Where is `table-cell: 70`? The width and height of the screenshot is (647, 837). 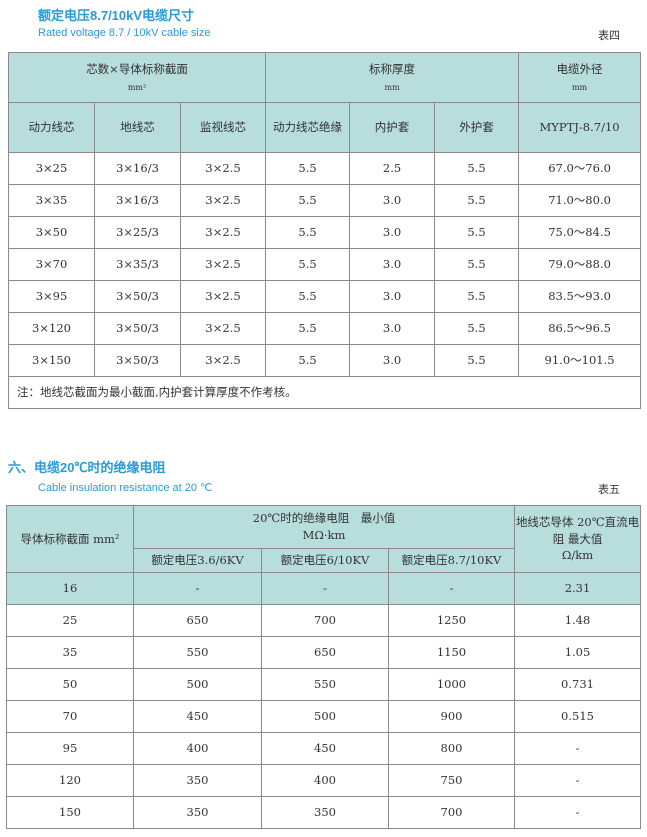
table-cell: 70 is located at coordinates (70, 716).